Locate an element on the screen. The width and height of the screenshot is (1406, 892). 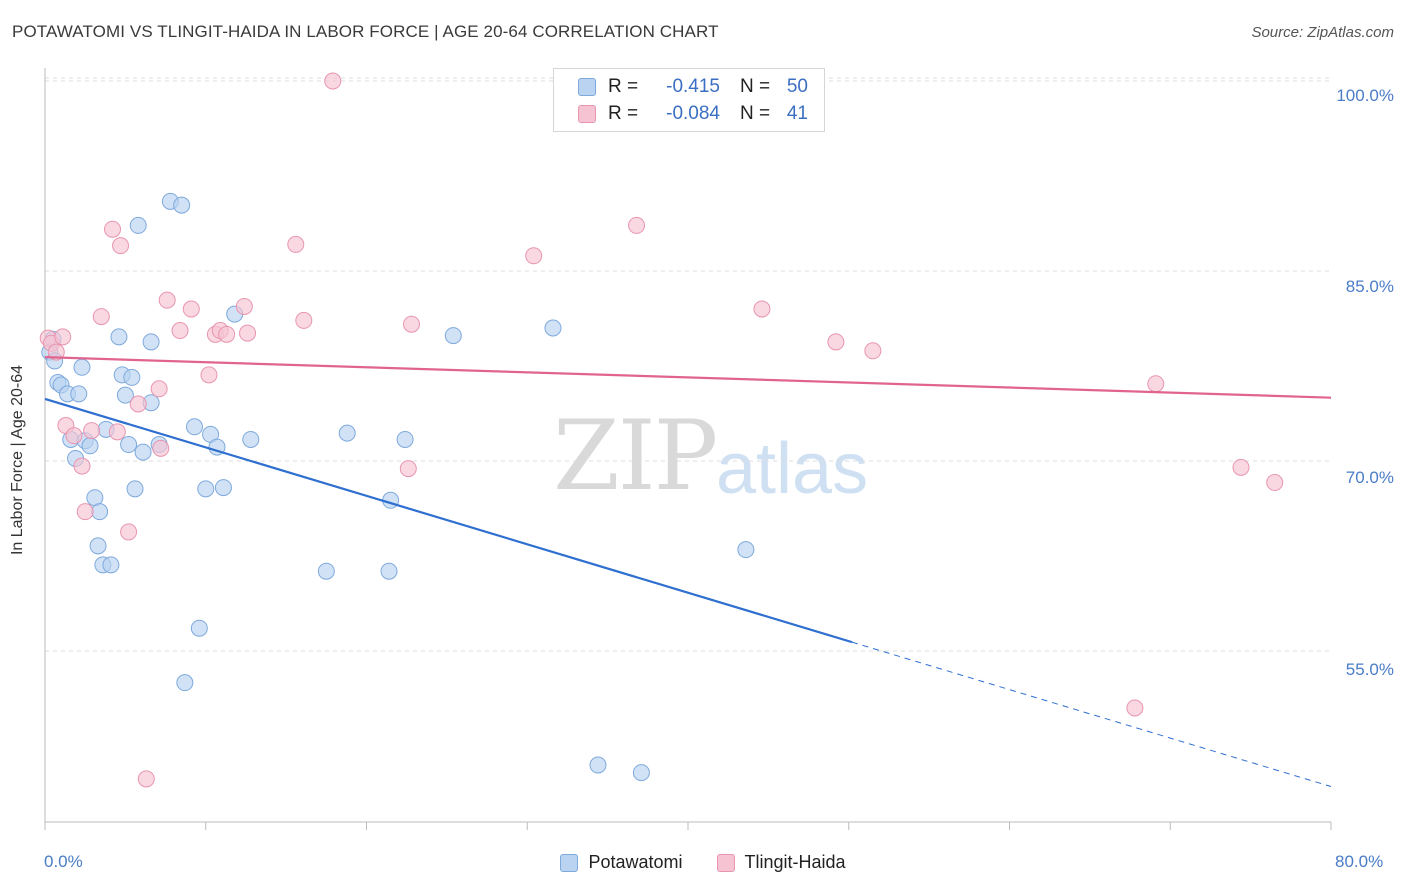
y-tick-label: 55.0% is located at coordinates (1369, 669).